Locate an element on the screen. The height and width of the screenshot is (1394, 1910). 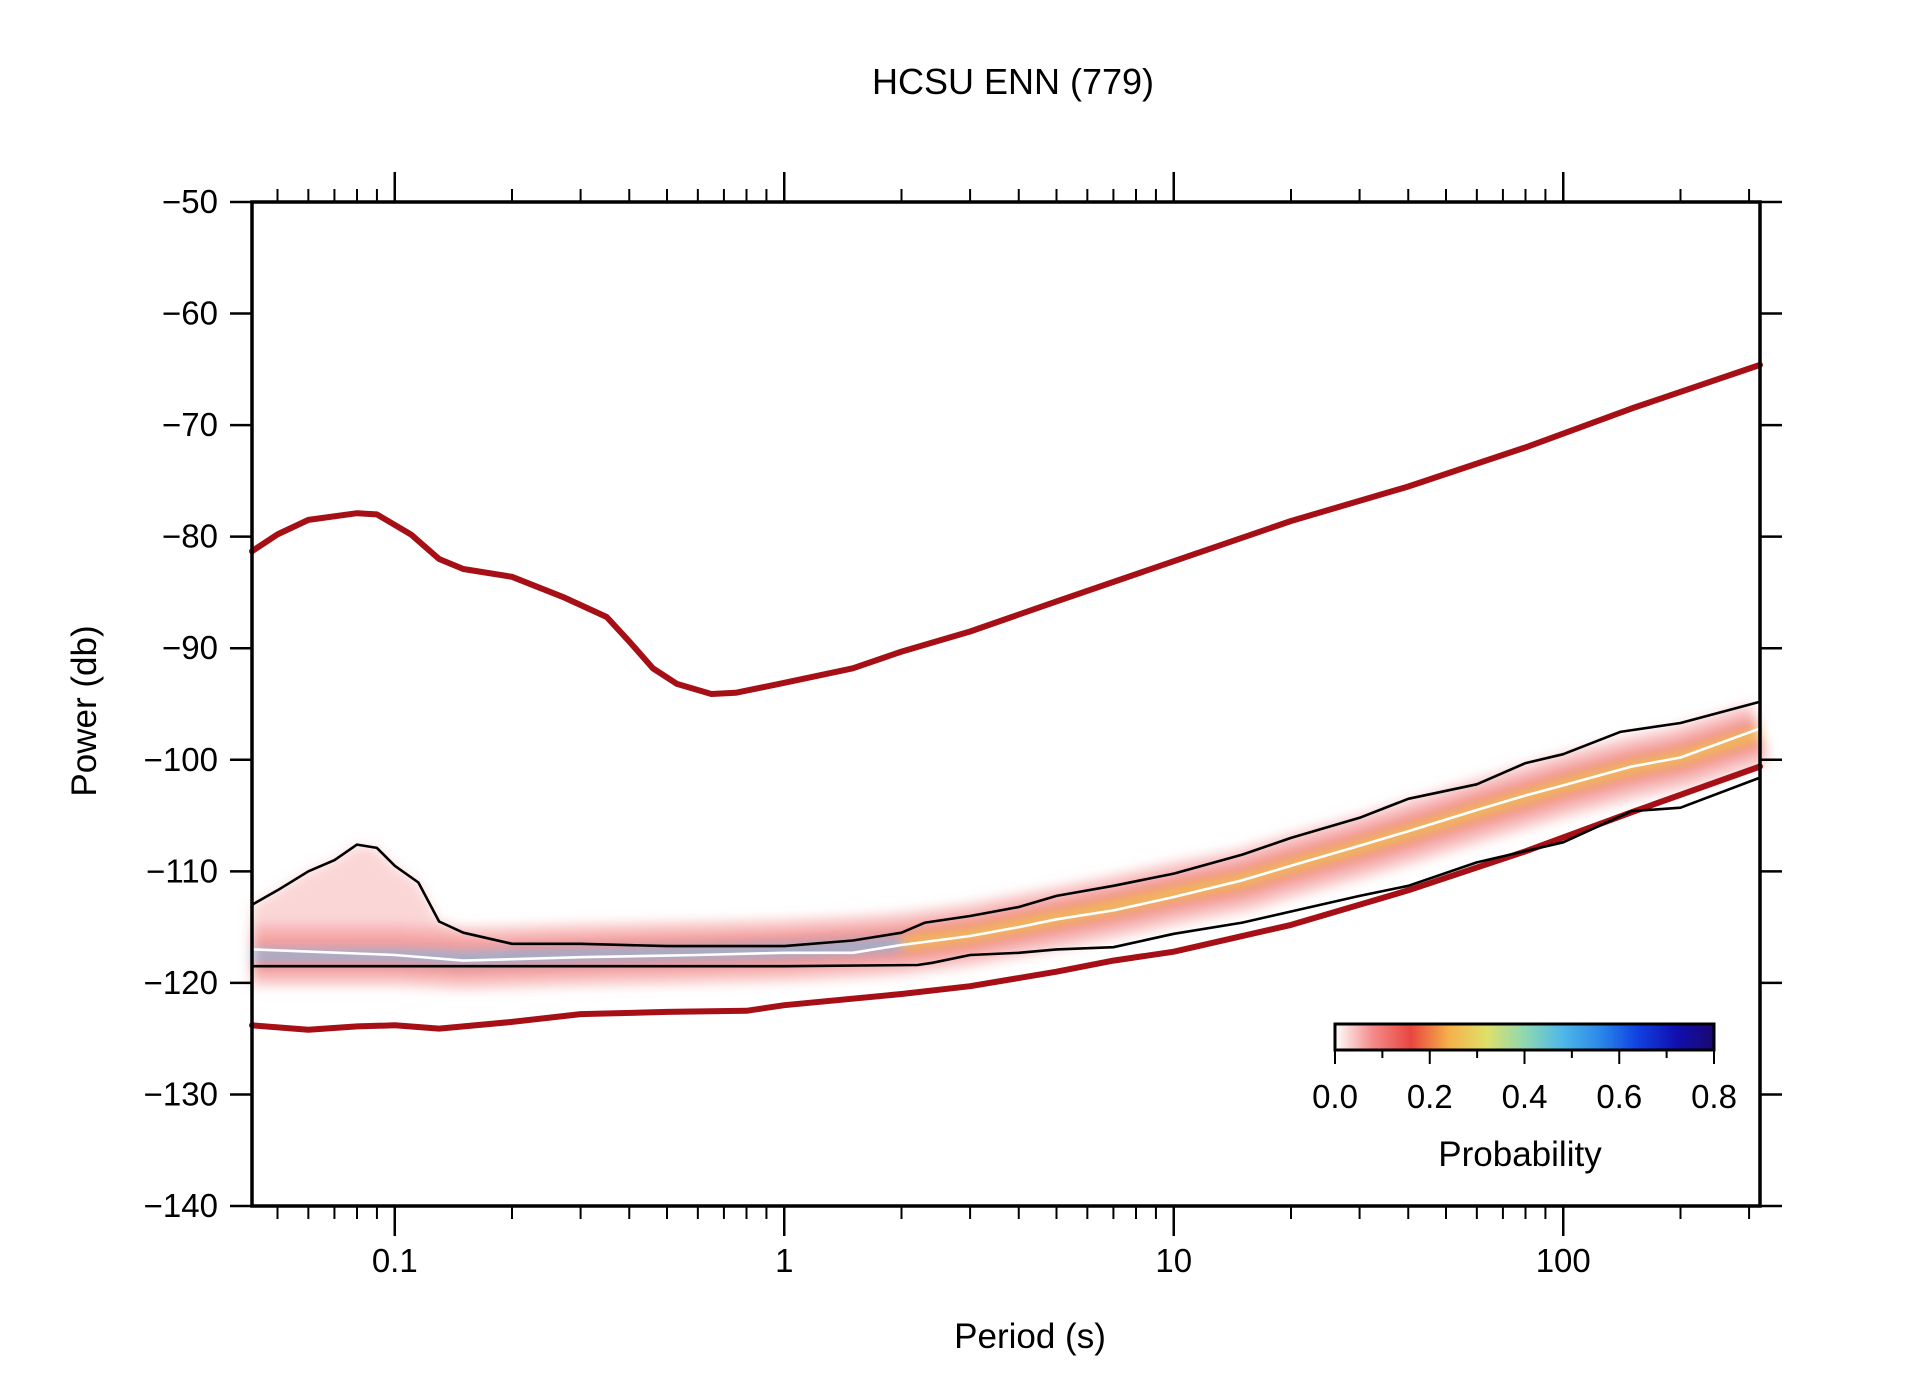
x-tick-label: 1 is located at coordinates (784, 1260).